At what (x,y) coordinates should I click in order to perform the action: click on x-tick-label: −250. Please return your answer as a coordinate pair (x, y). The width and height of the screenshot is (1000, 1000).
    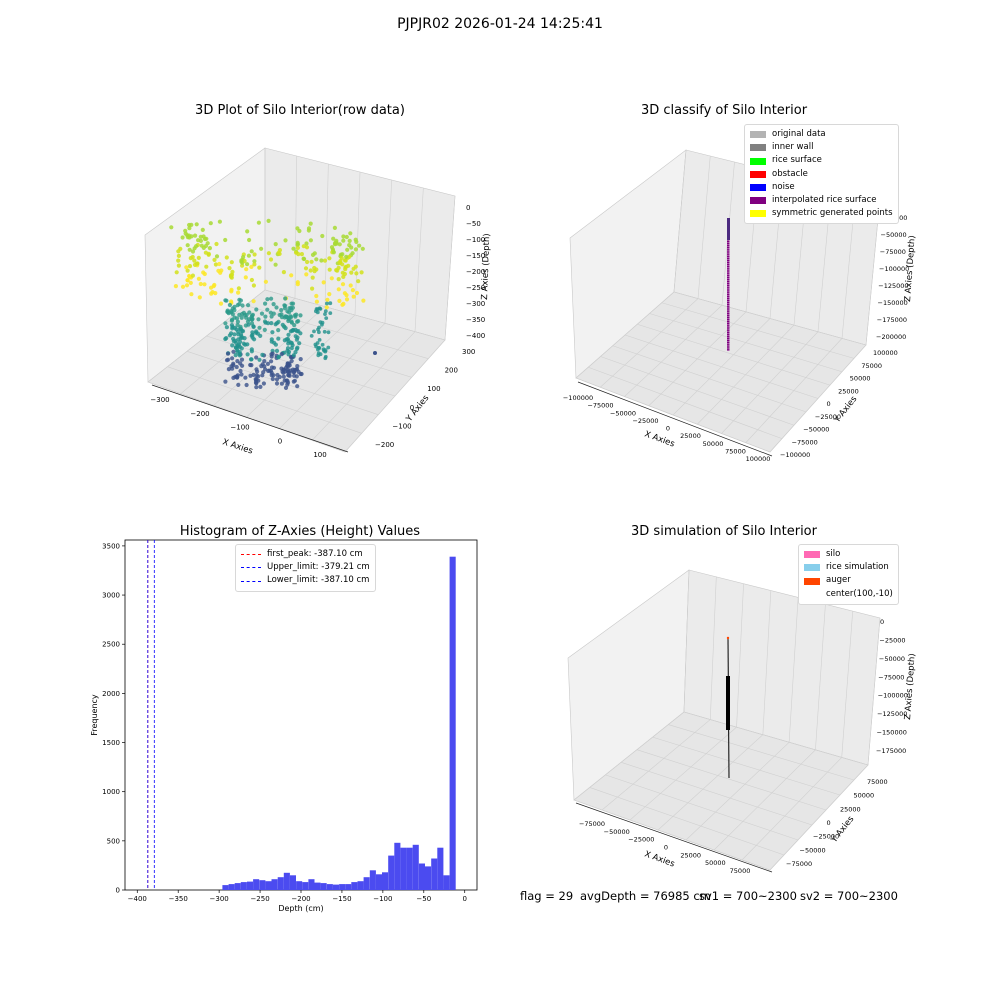
    Looking at the image, I should click on (259, 899).